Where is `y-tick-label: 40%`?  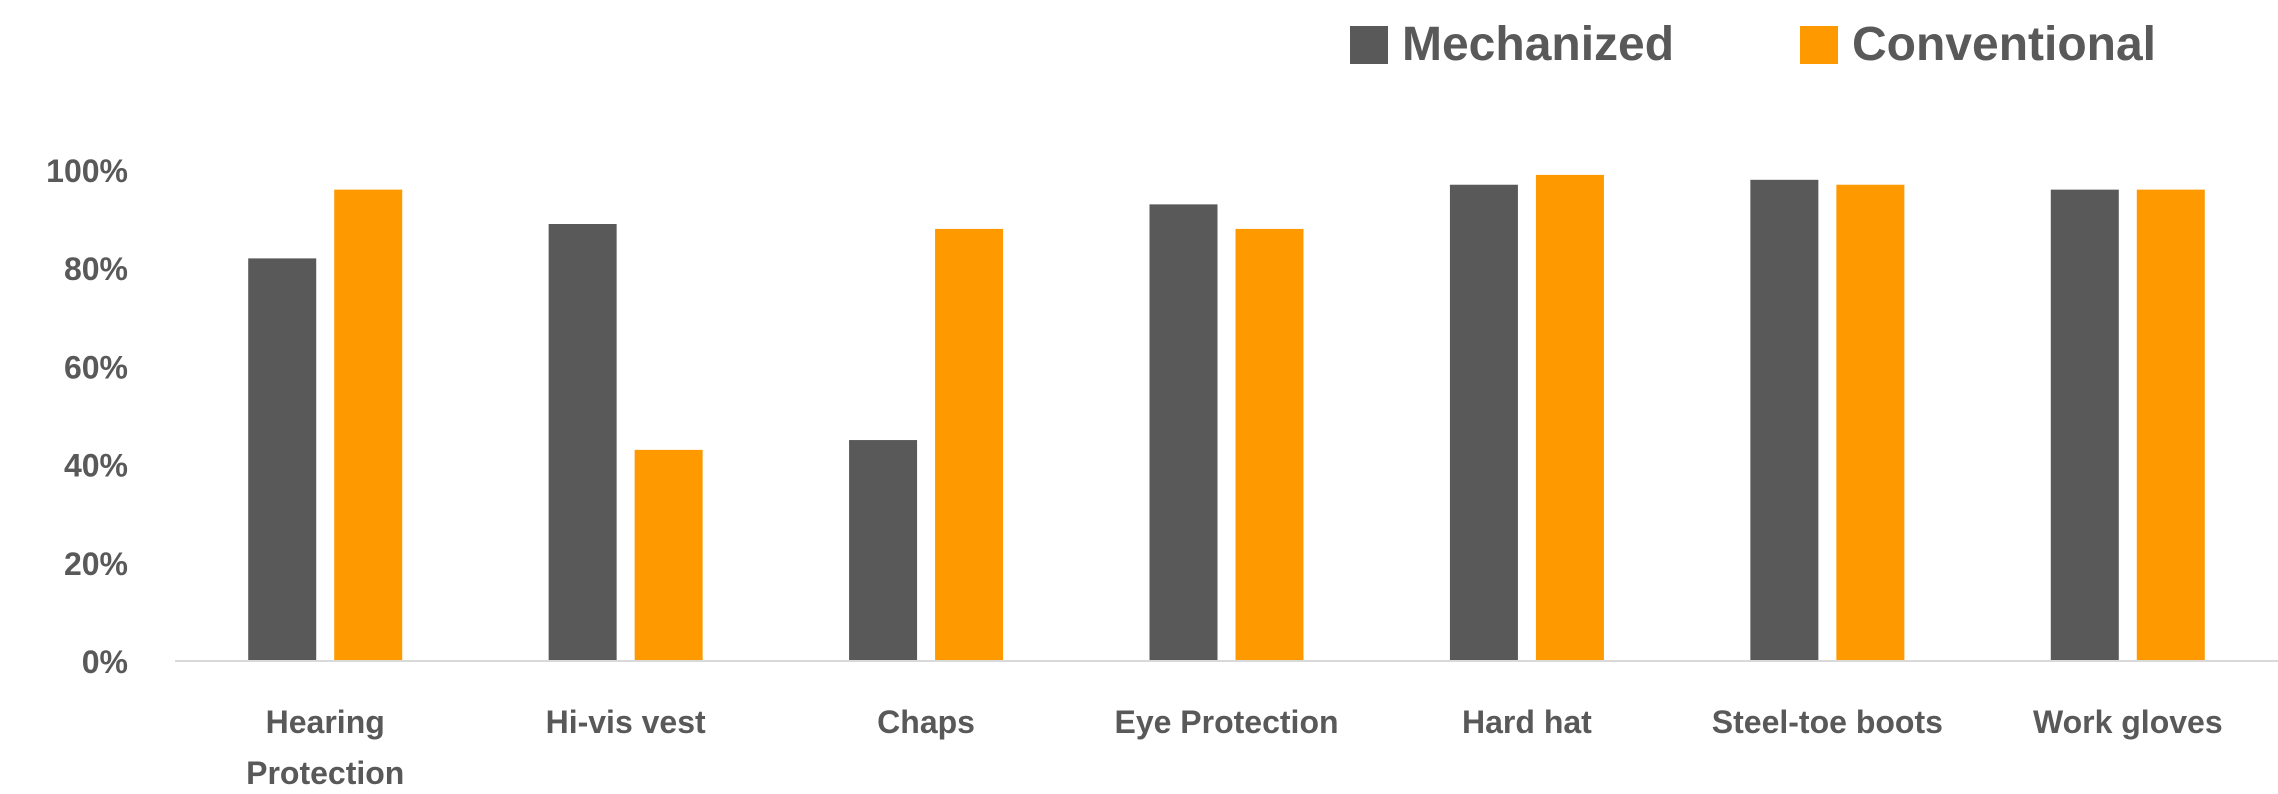 y-tick-label: 40% is located at coordinates (96, 466).